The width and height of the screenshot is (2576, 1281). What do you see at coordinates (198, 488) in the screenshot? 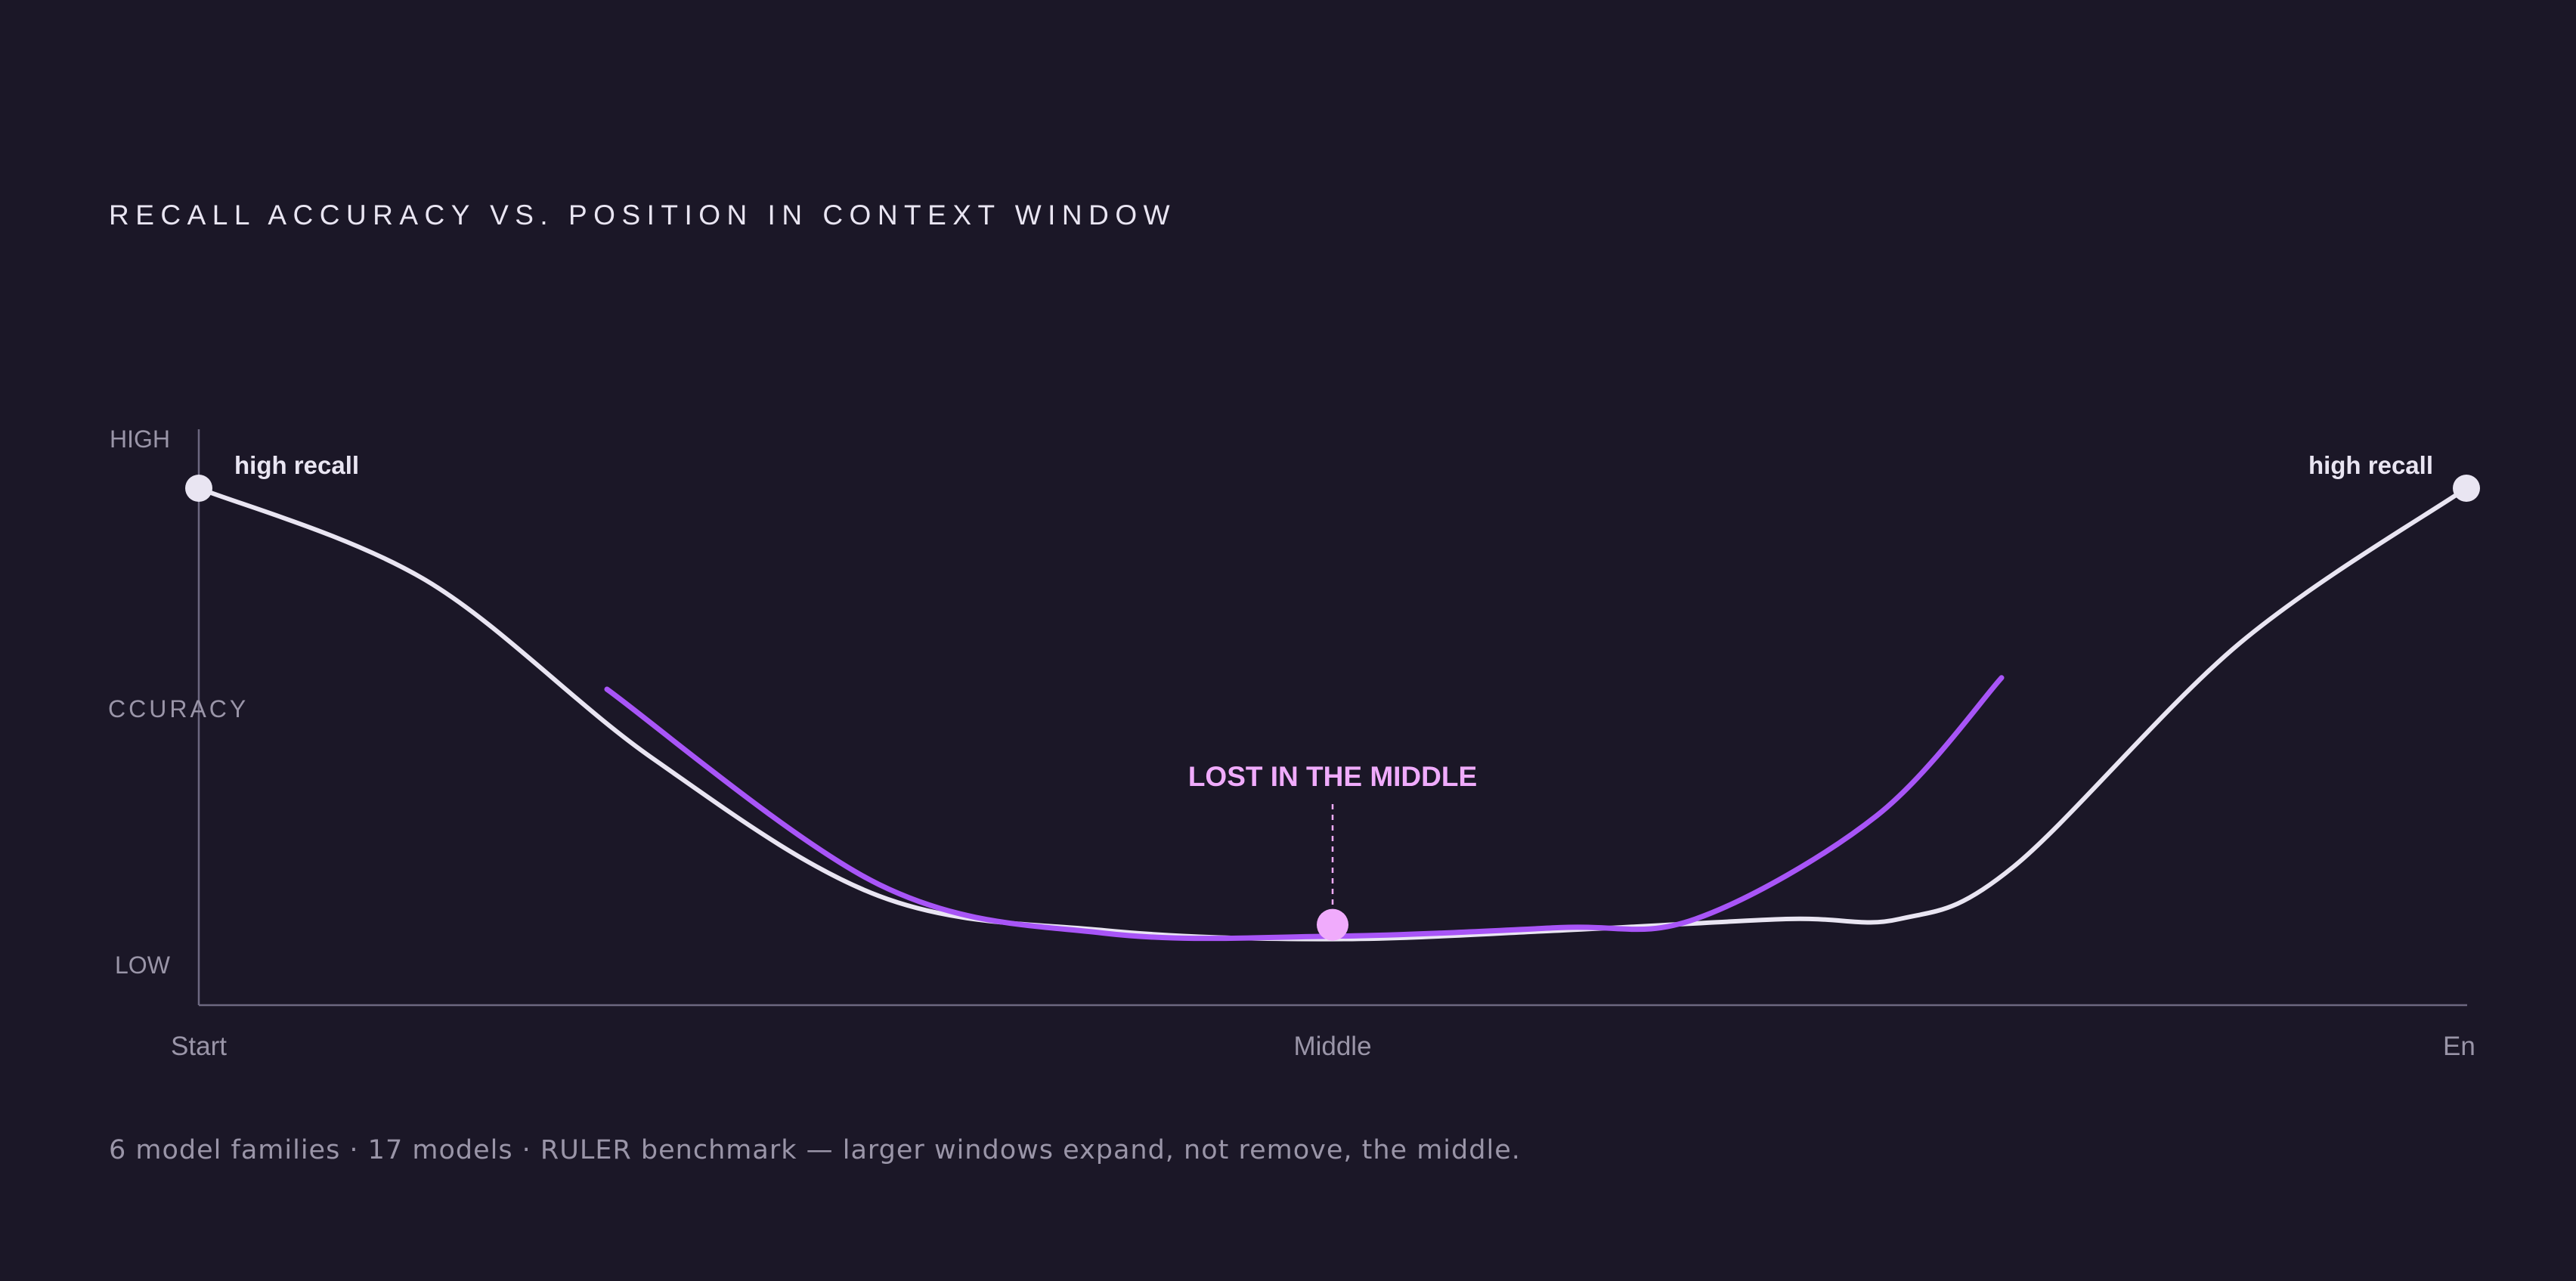
I see `start-point-marker` at bounding box center [198, 488].